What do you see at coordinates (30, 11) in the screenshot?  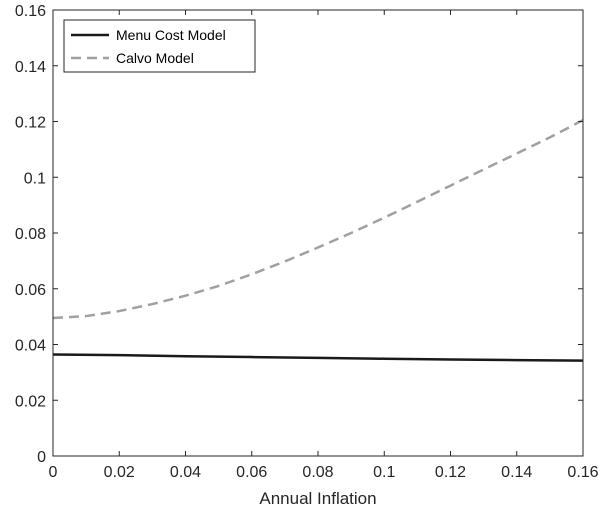 I see `y-tick-label: 0.16` at bounding box center [30, 11].